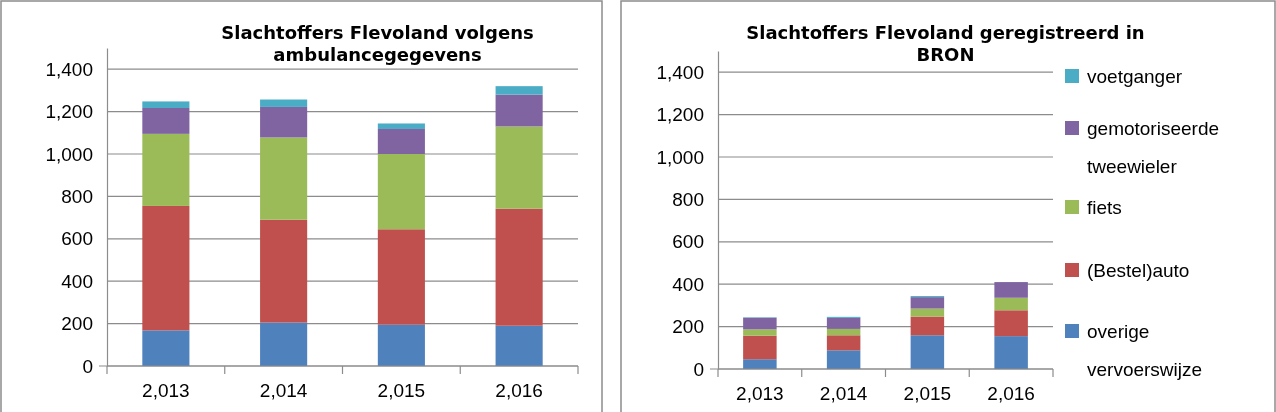 Image resolution: width=1276 pixels, height=412 pixels. Describe the element at coordinates (1145, 350) in the screenshot. I see `legend-label: overige vervoerswijze` at that location.